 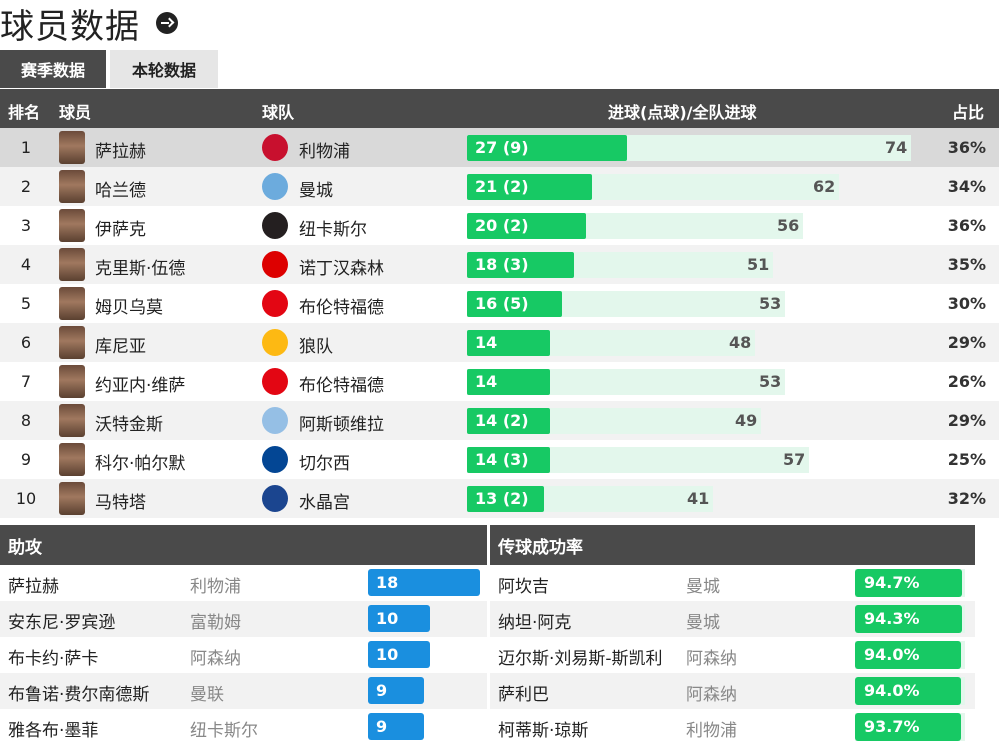 What do you see at coordinates (424, 582) in the screenshot?
I see `assists-bar: 18` at bounding box center [424, 582].